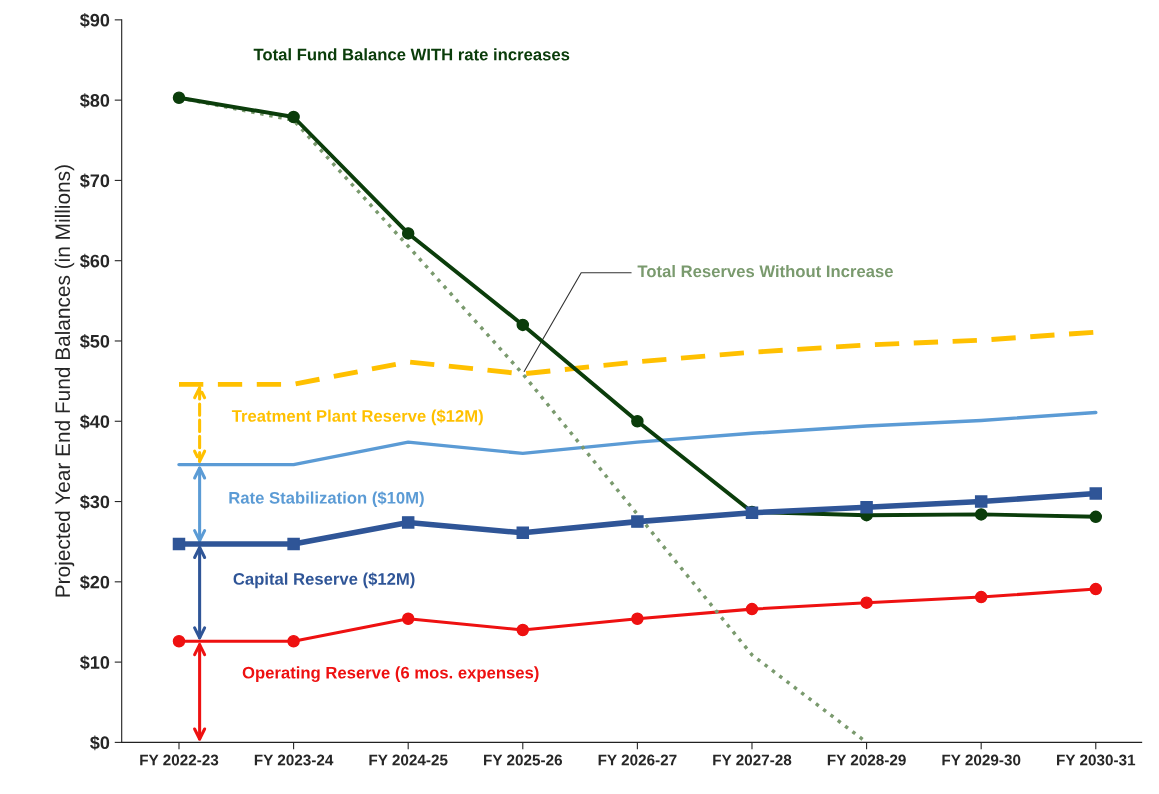  Describe the element at coordinates (95, 20) in the screenshot. I see `y-tick-label: $90` at that location.